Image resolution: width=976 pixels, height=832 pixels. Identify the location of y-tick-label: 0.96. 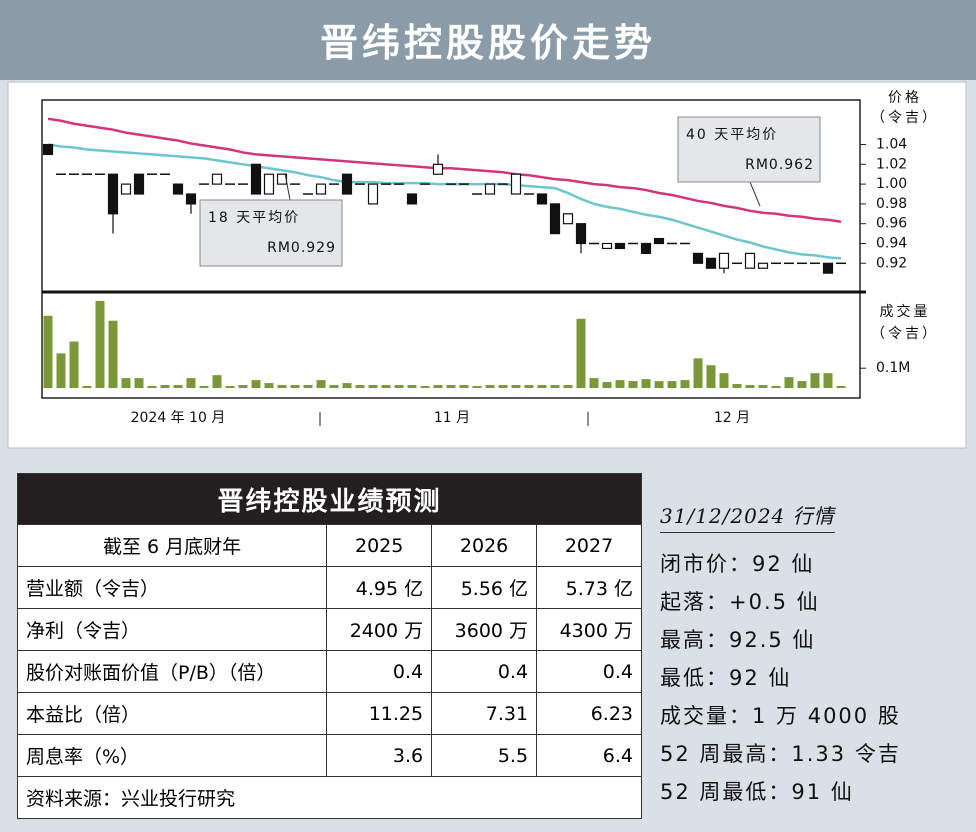
(891, 224).